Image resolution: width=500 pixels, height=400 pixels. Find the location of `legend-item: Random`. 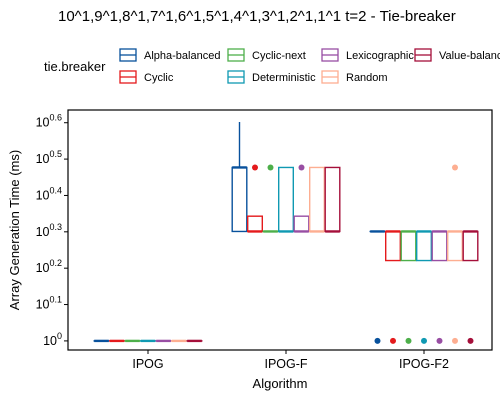

legend-item: Random is located at coordinates (354, 77).